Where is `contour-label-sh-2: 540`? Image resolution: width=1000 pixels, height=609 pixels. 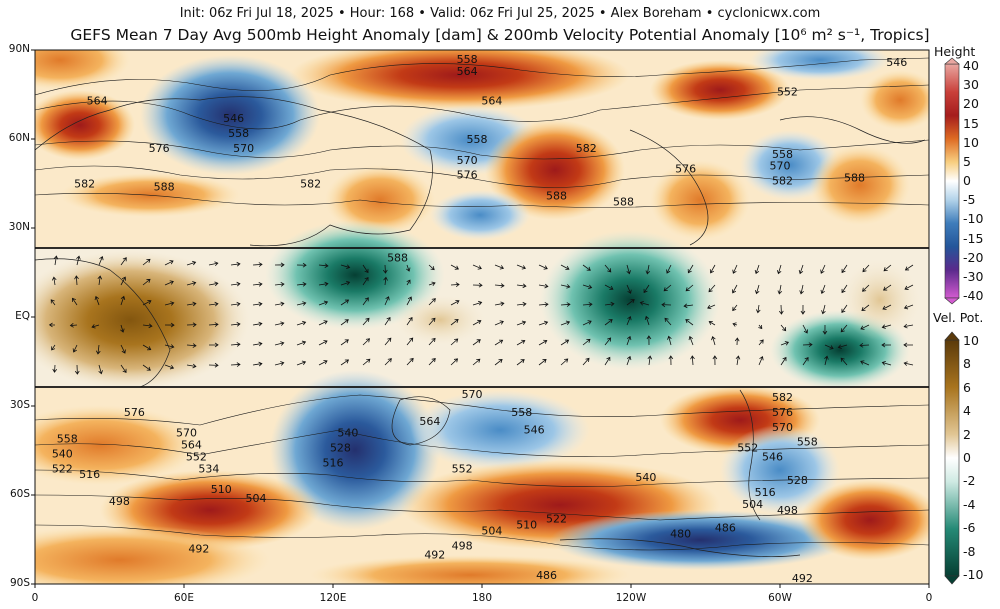
contour-label-sh-2: 540 is located at coordinates (62, 453).